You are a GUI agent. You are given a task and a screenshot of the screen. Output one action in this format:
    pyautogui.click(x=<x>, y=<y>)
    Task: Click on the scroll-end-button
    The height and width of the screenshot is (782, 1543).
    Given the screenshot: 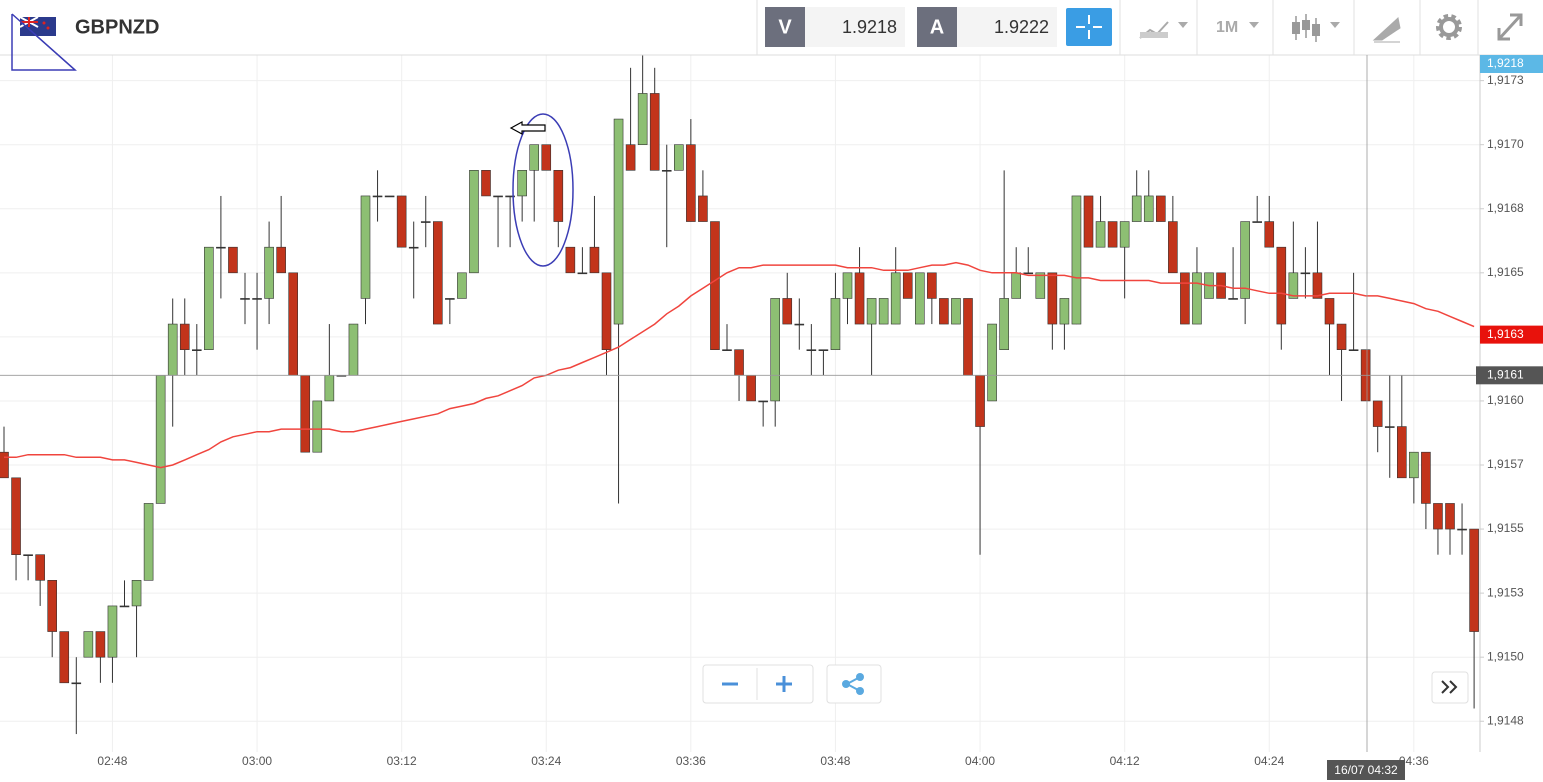 What is the action you would take?
    pyautogui.click(x=1450, y=687)
    